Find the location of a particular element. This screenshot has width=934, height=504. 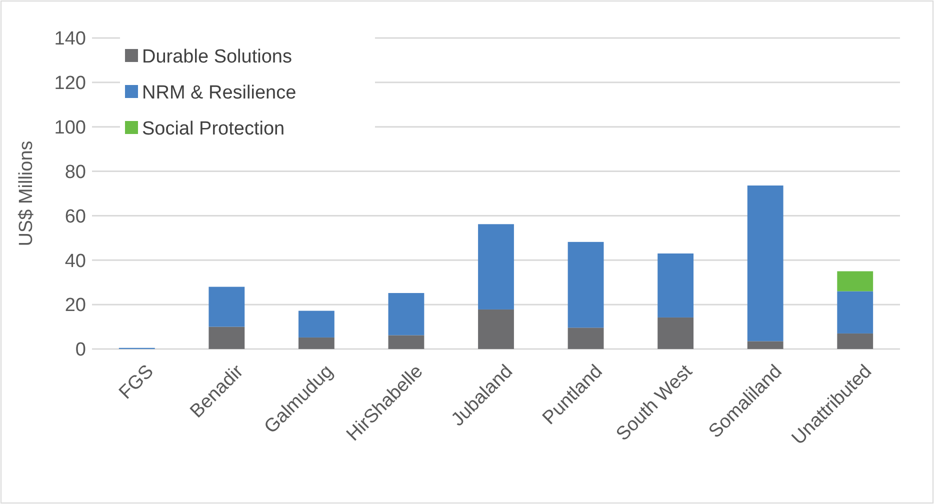

y-axis-title: US$ Millions is located at coordinates (26, 193).